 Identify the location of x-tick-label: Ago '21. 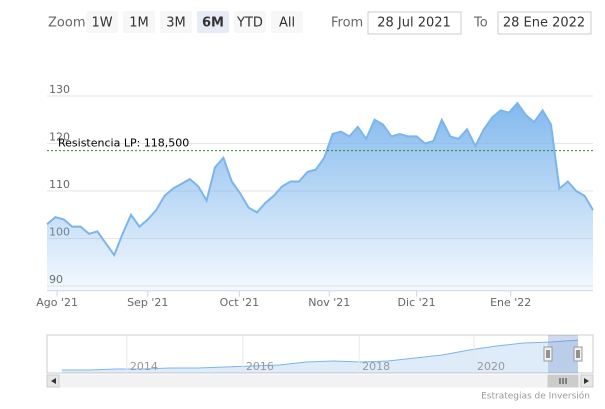
(57, 302).